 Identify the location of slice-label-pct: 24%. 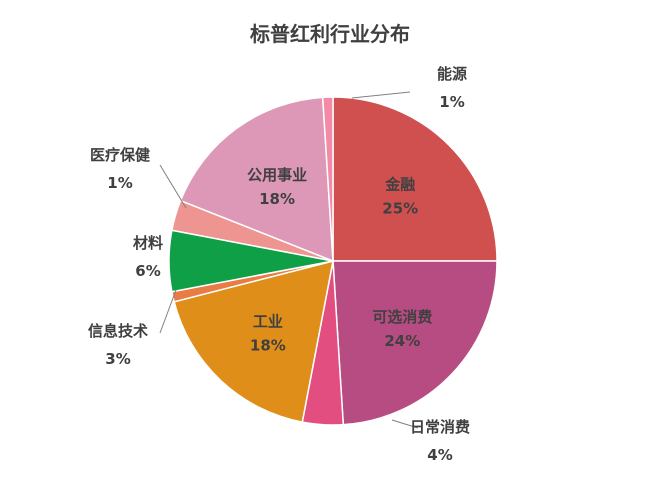
(402, 341).